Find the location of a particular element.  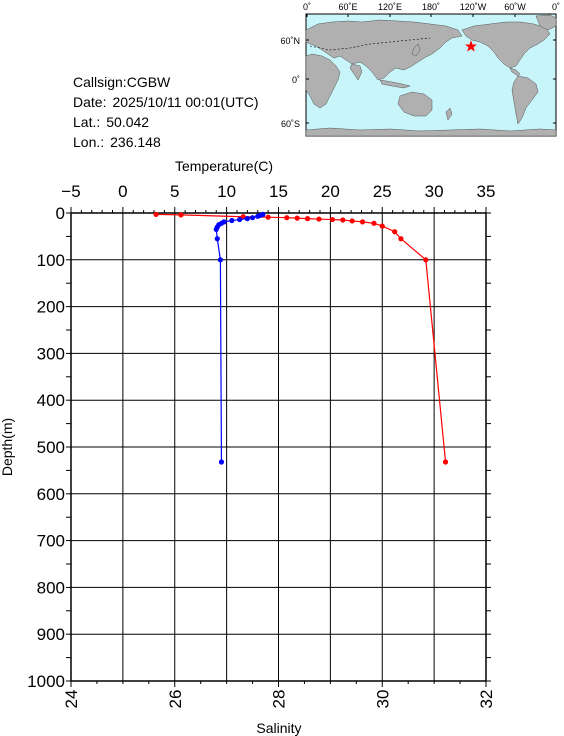

temperature-tick-label: 5 is located at coordinates (174, 191).